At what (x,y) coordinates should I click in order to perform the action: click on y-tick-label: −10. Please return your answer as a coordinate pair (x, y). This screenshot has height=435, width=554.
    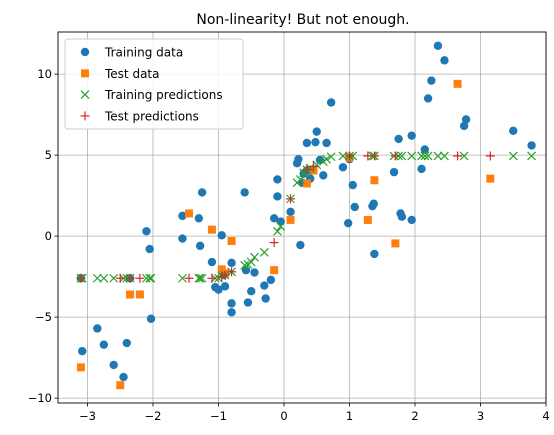
    Looking at the image, I should click on (40, 398).